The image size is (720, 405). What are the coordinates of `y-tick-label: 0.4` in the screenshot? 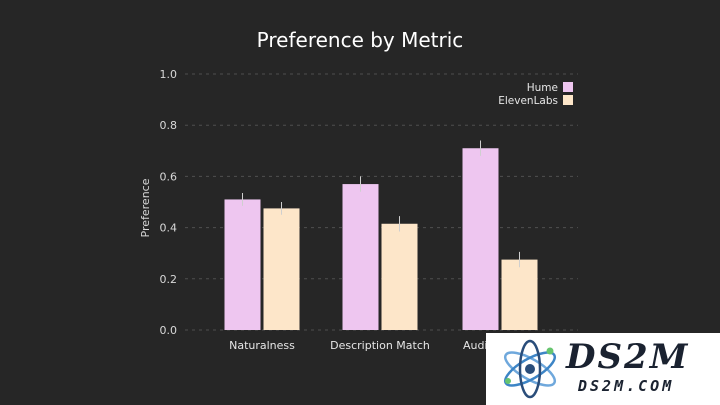 It's located at (169, 228).